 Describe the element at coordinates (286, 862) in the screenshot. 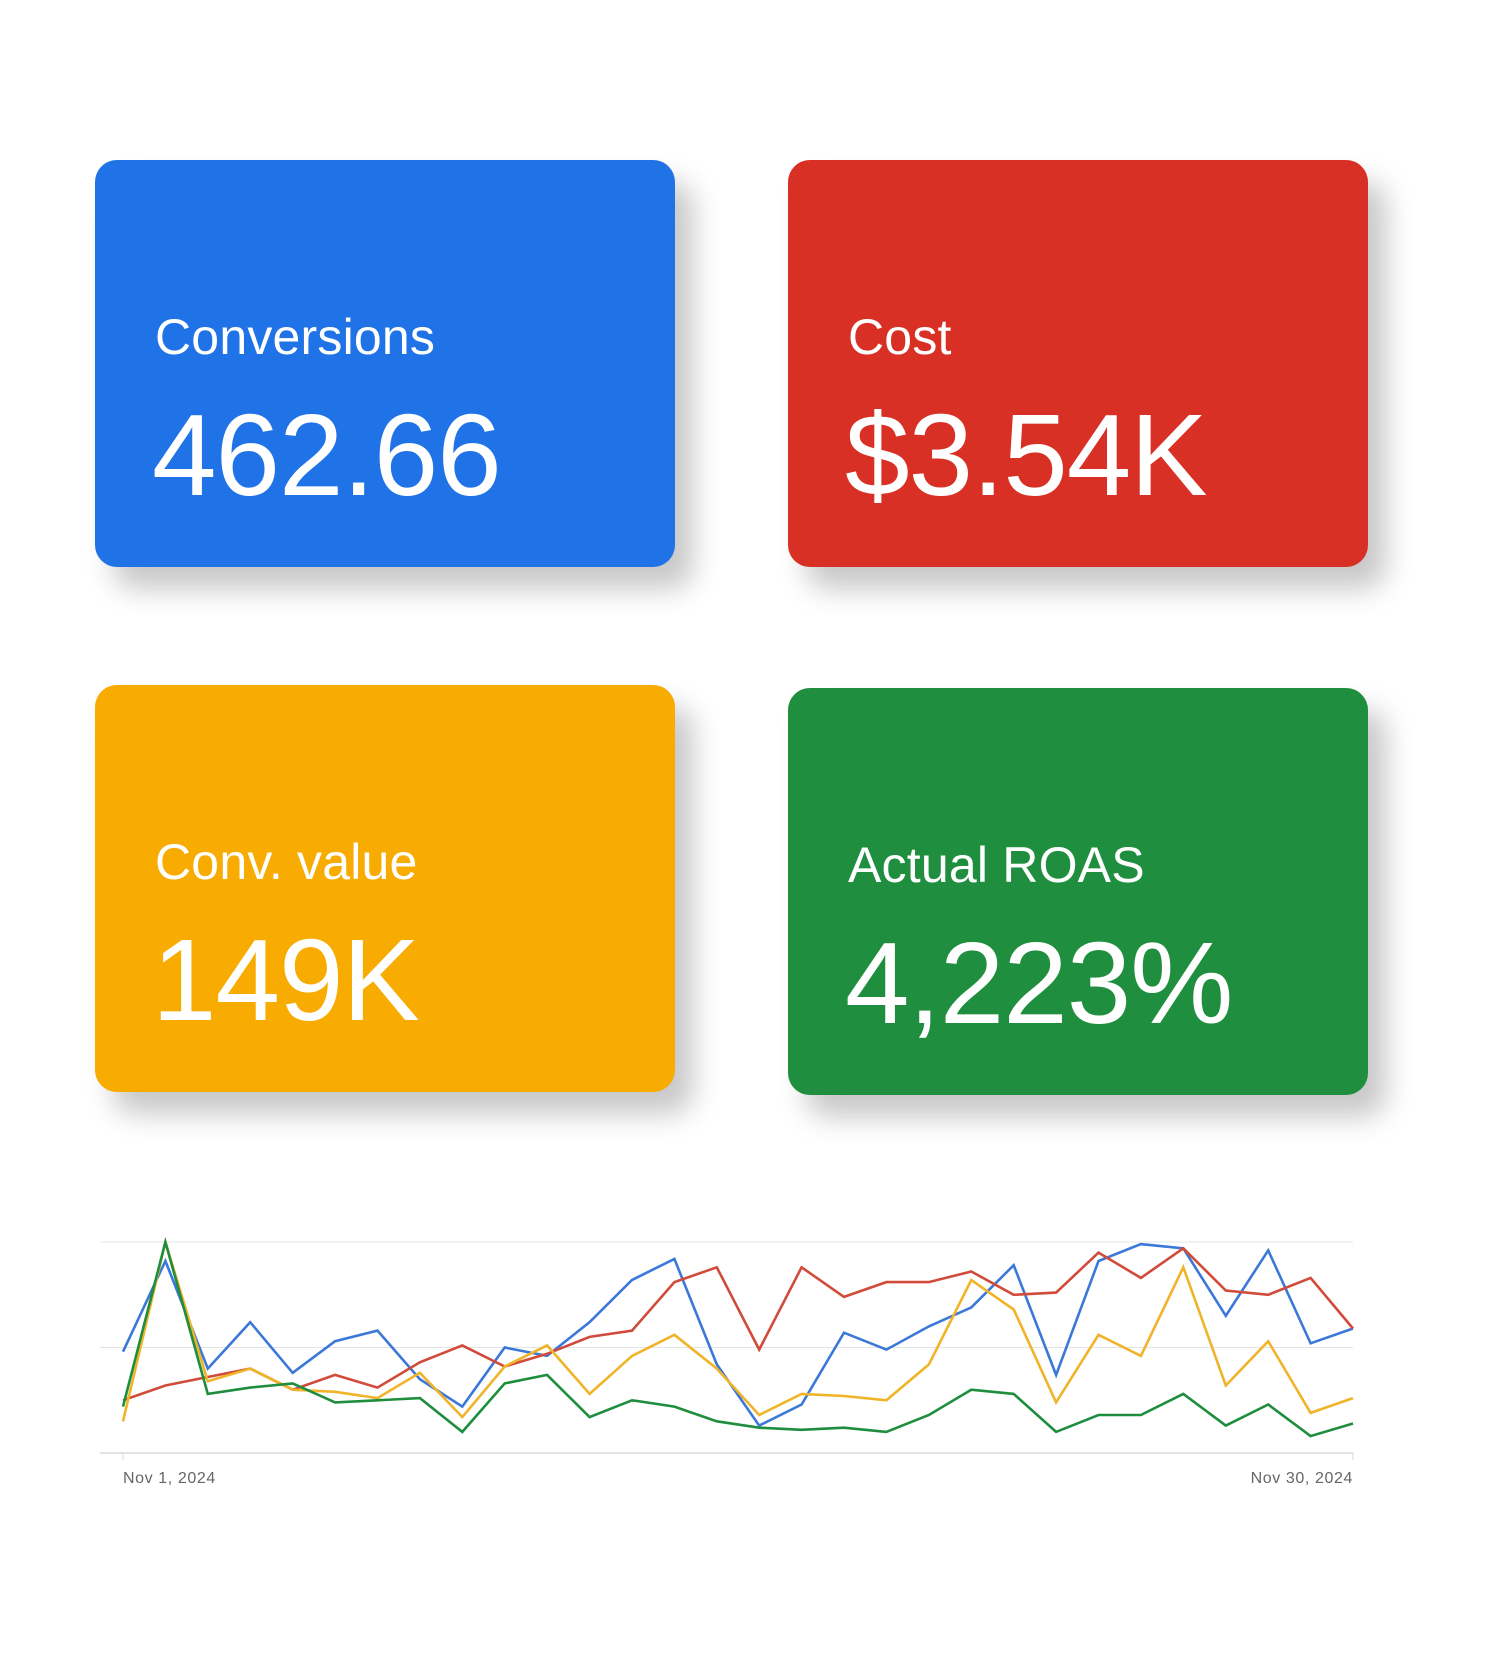

I see `conv-value-label: Conv. value` at that location.